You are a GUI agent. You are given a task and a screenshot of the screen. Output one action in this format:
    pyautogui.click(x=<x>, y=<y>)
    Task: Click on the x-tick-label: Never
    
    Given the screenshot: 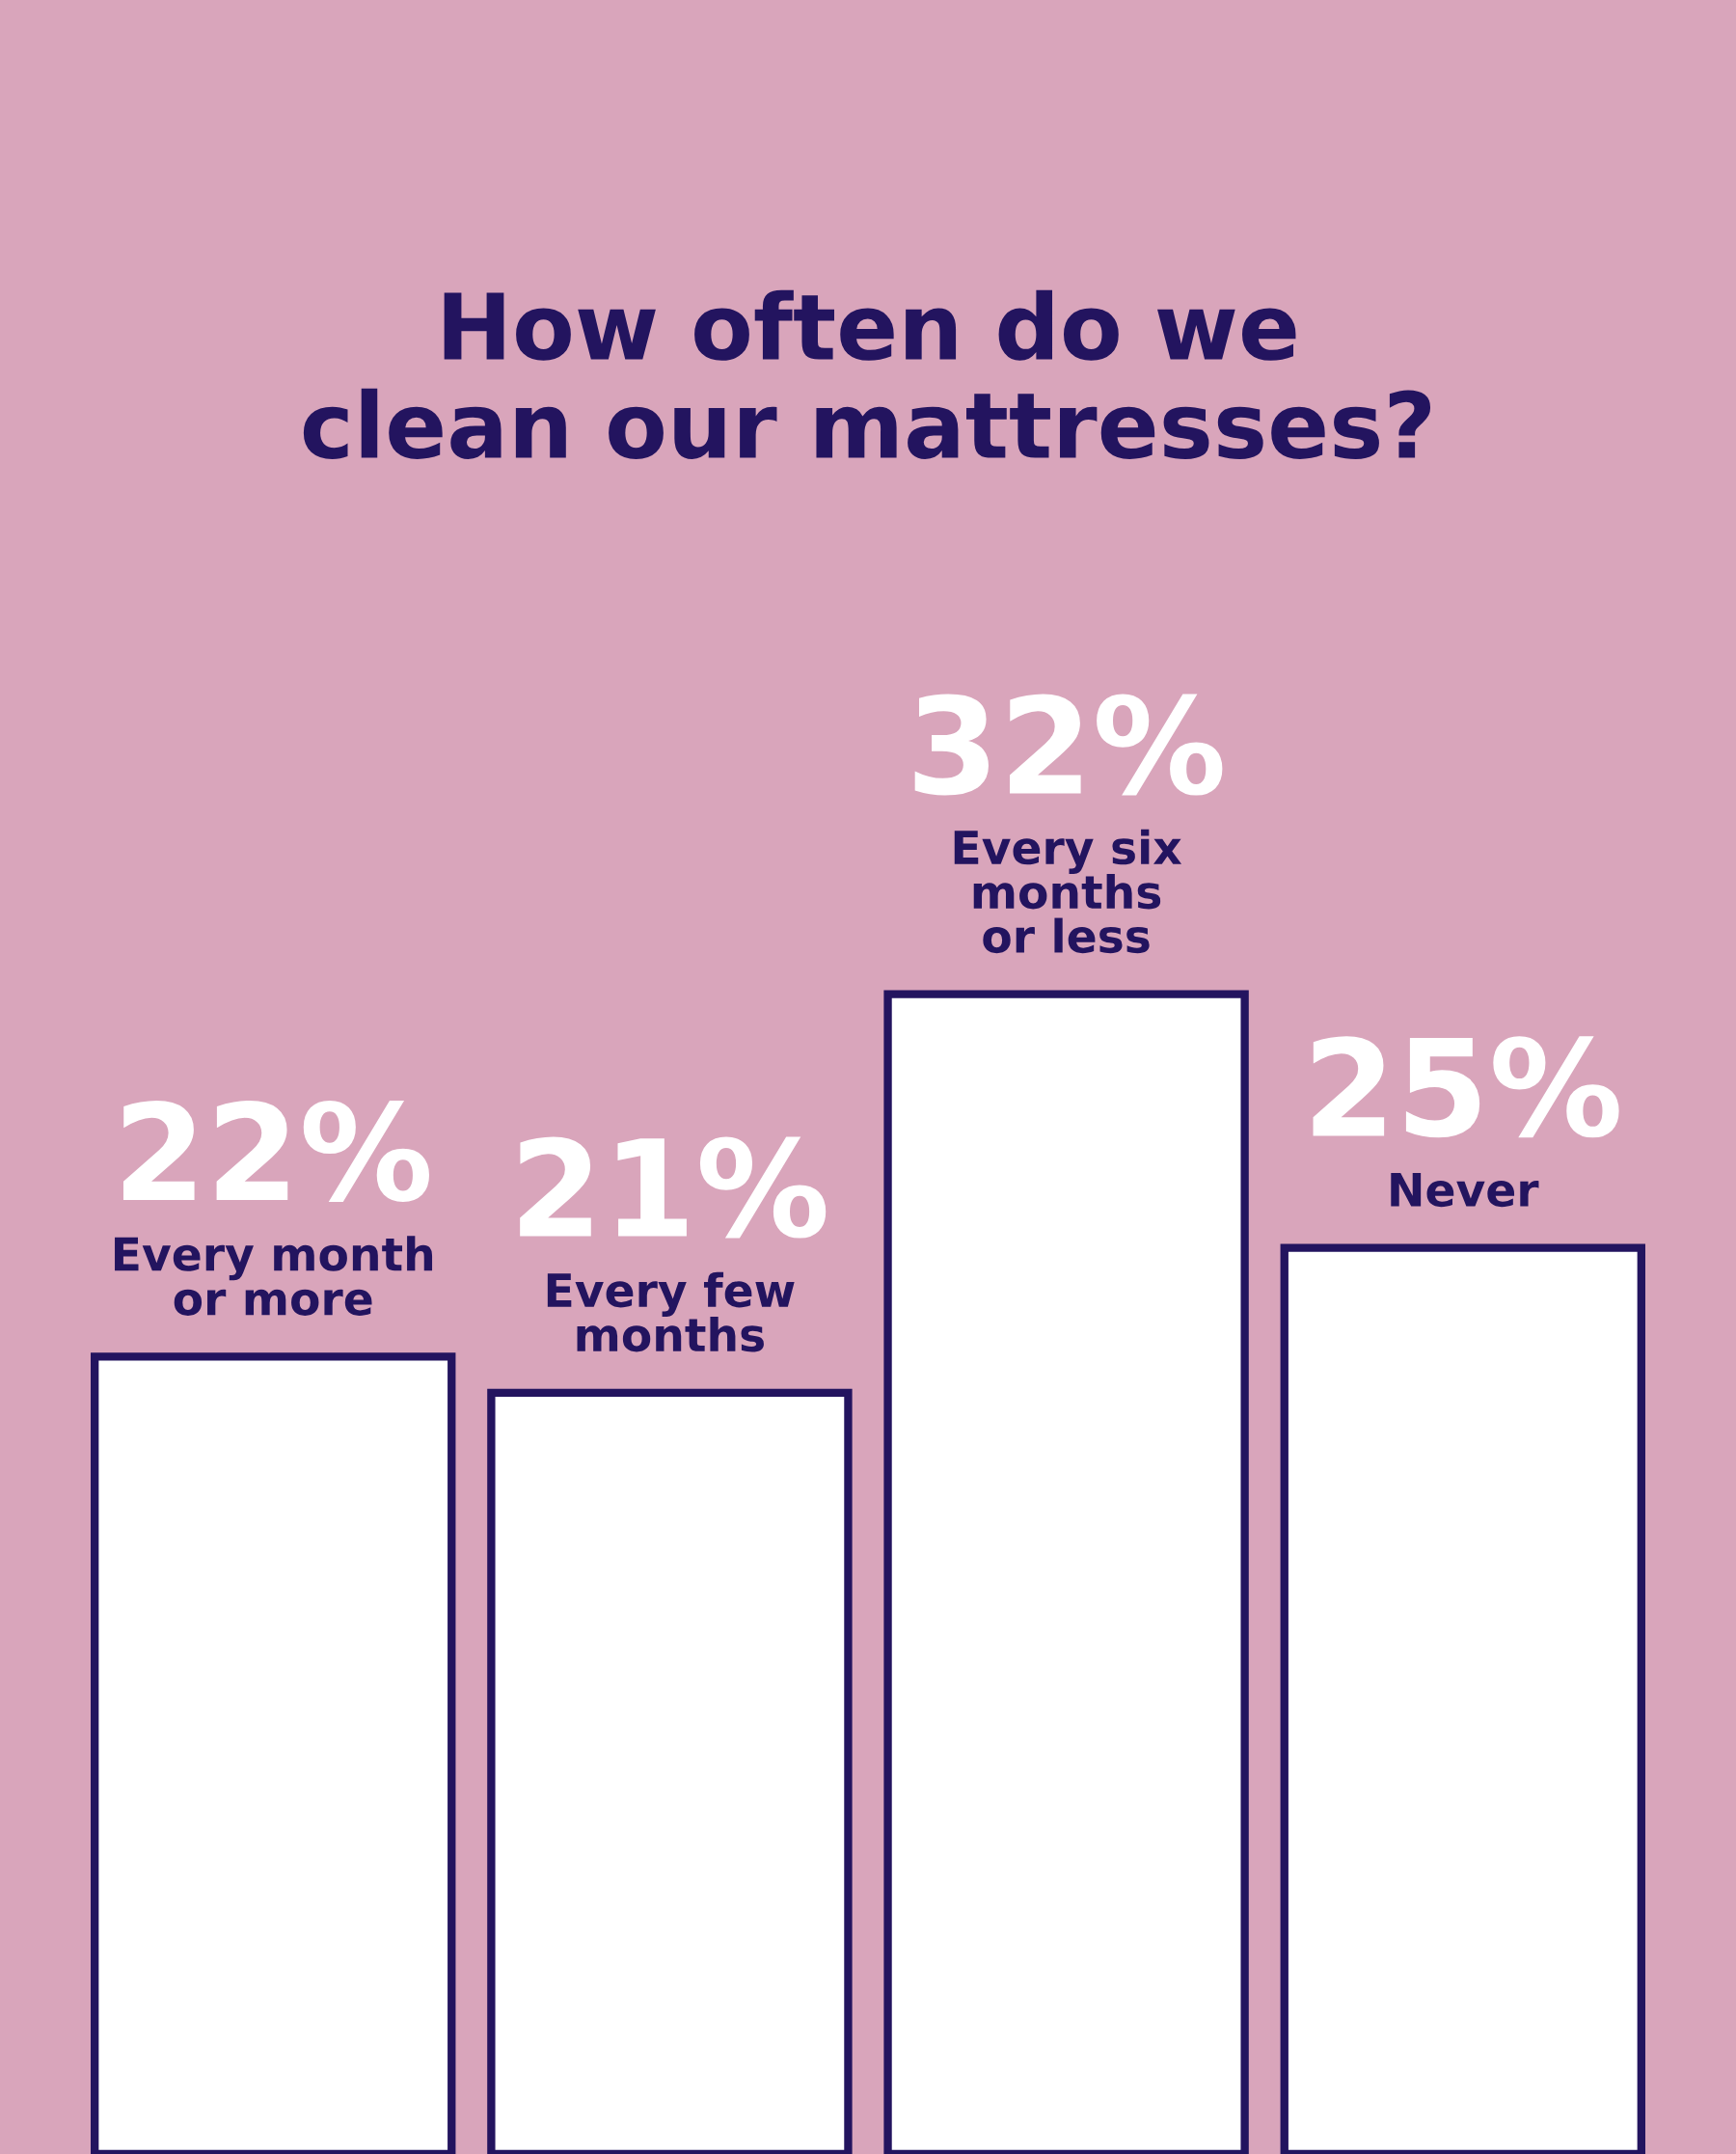 What is the action you would take?
    pyautogui.click(x=1465, y=1190)
    